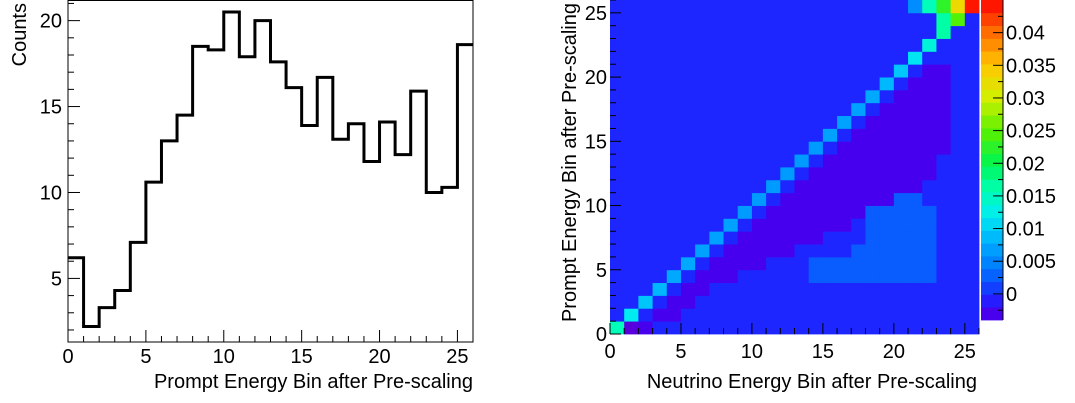 The width and height of the screenshot is (1075, 403). Describe the element at coordinates (992, 45) in the screenshot. I see `colorbar-segment` at that location.